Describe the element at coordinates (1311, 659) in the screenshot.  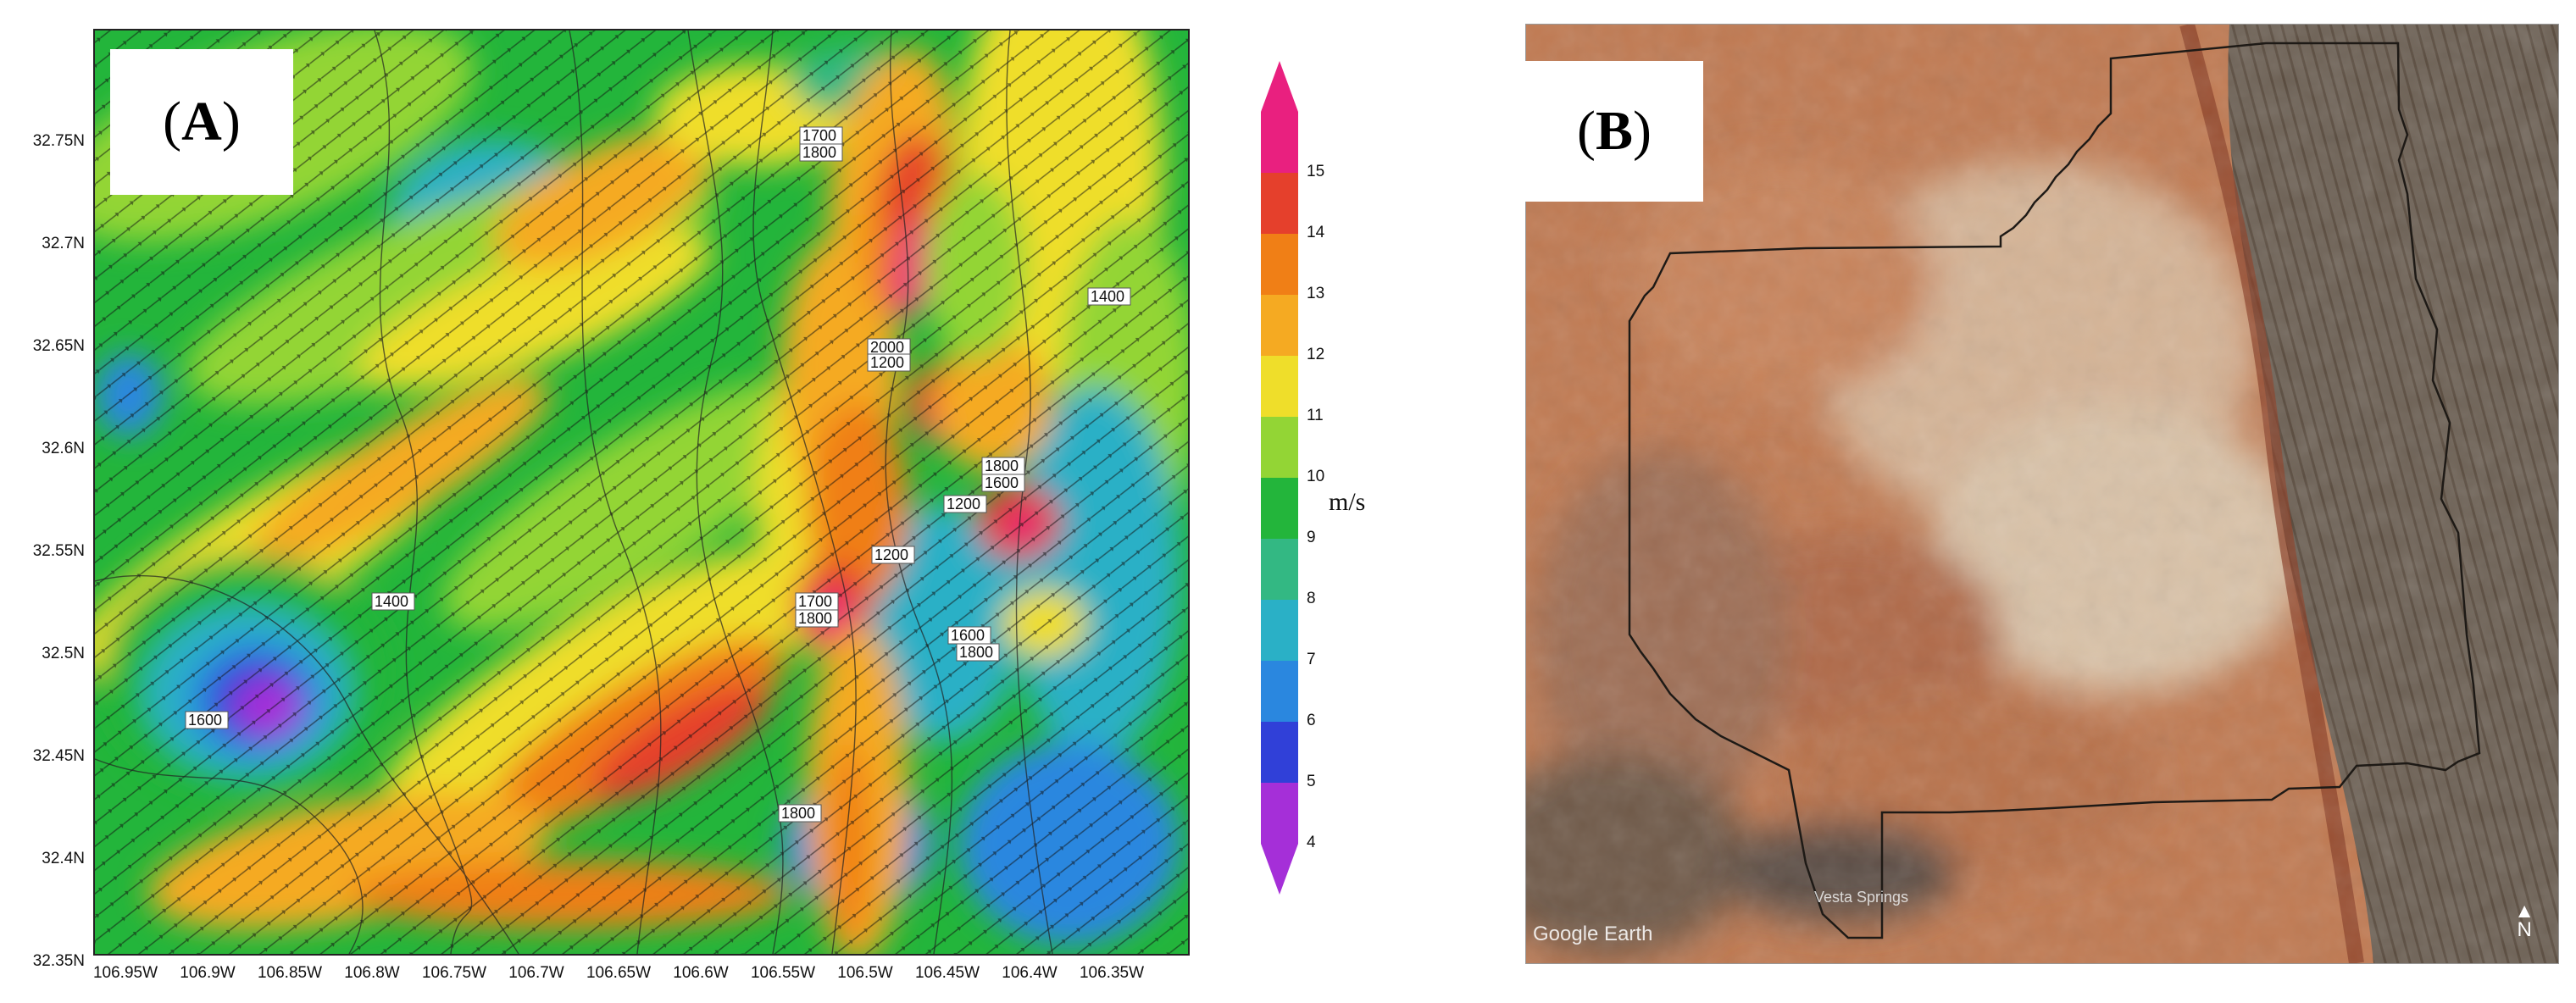
I see `colorbar-tick-label: 7` at that location.